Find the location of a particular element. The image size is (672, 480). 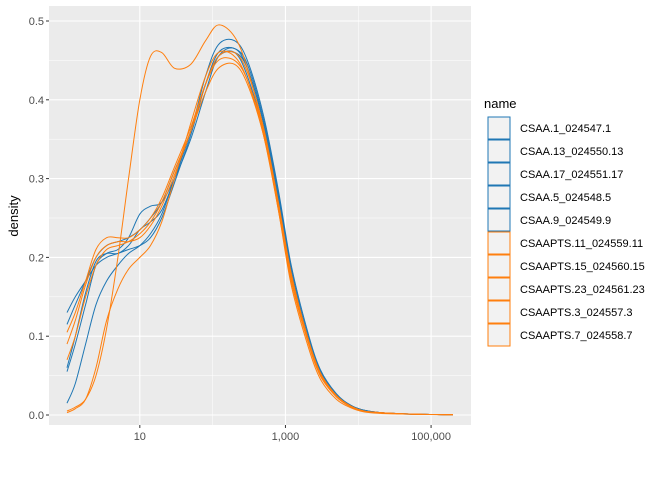

legend-item: CSAAPTS.11_024559.11 is located at coordinates (565, 243).